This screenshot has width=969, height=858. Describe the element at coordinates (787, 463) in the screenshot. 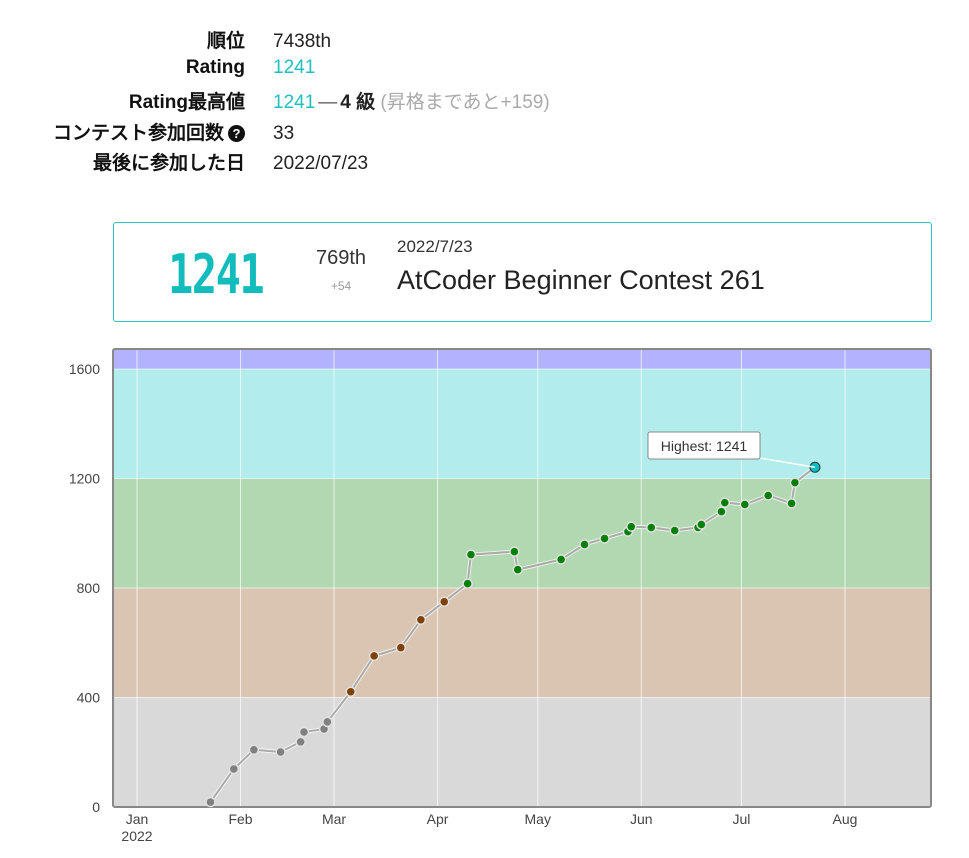

I see `annotation-leader` at that location.